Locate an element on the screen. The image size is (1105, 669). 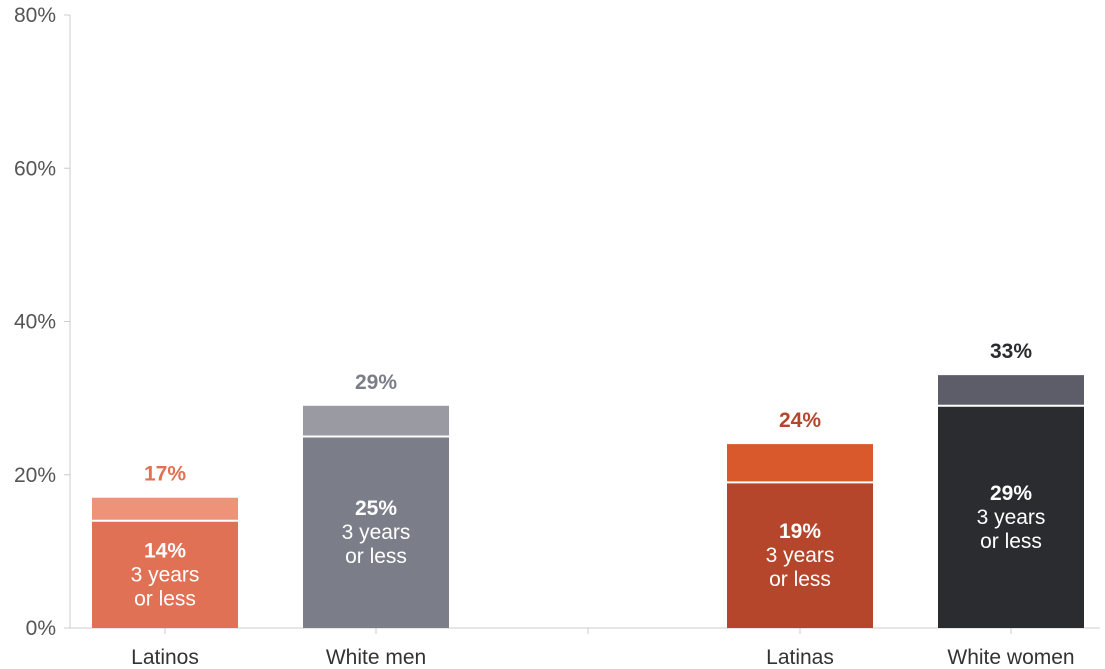
bar-total-label: 29% is located at coordinates (376, 382).